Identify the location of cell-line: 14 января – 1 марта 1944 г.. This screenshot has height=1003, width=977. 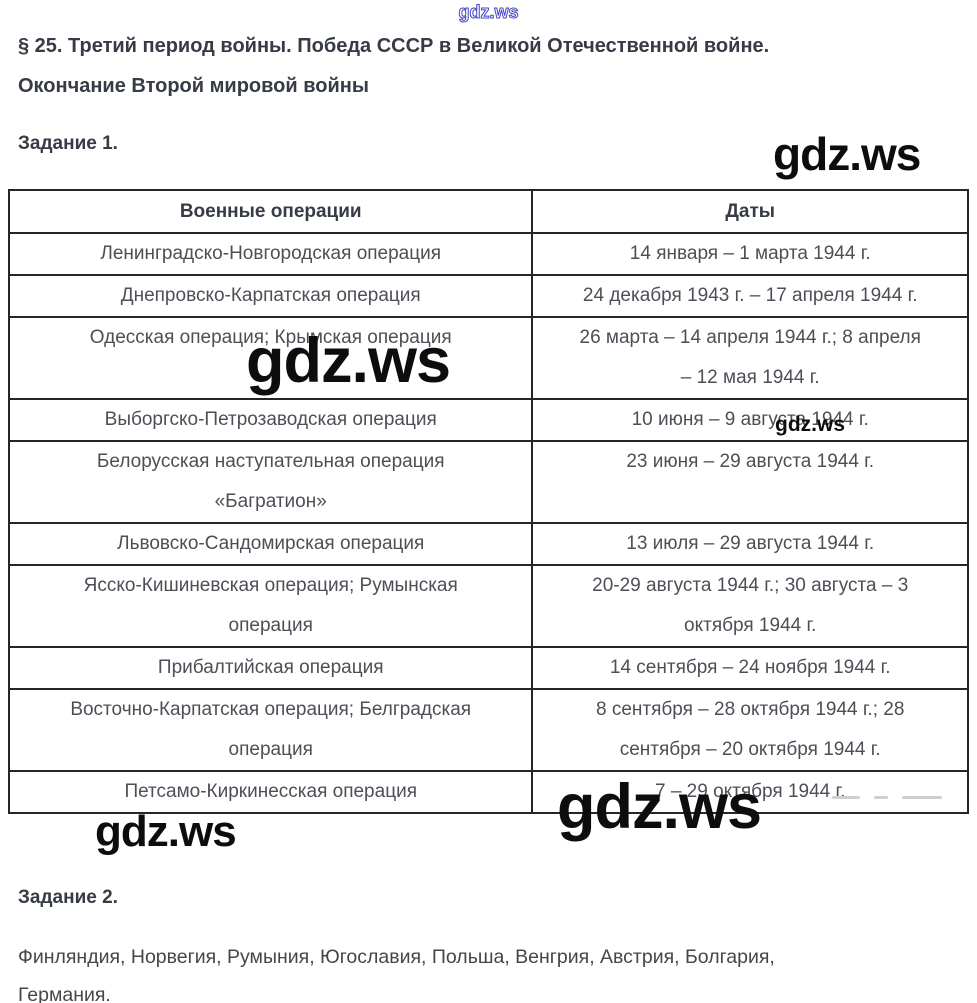
(750, 253).